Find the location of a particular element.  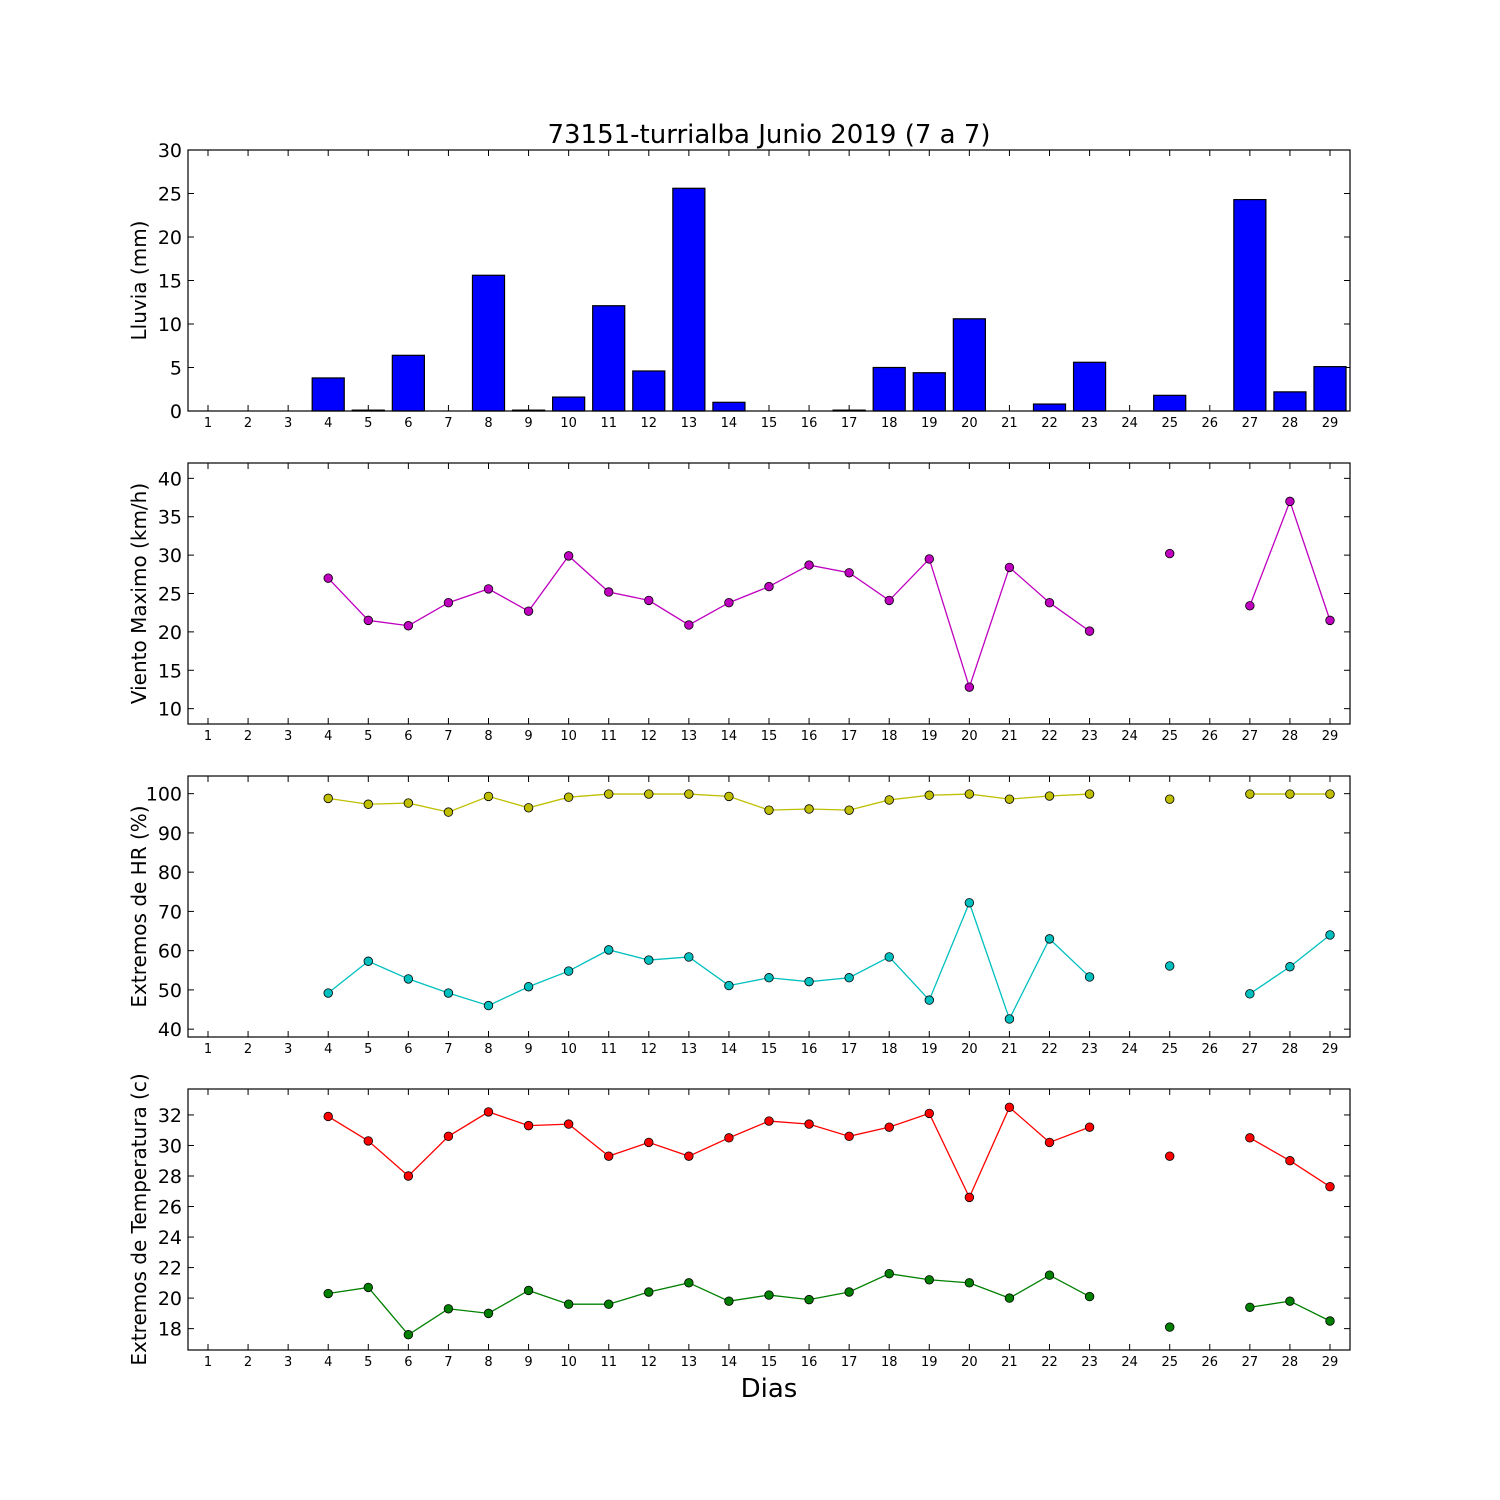

x-tick-label: 19 is located at coordinates (929, 1362).